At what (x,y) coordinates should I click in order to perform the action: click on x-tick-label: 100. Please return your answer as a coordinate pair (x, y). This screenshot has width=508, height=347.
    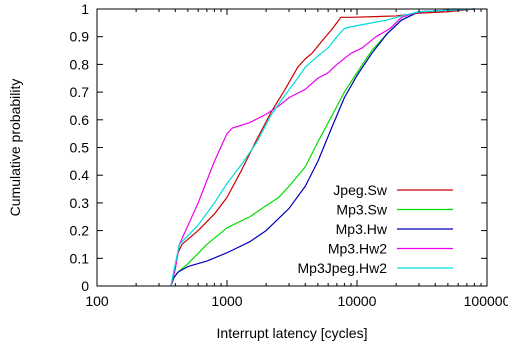
    Looking at the image, I should click on (97, 301).